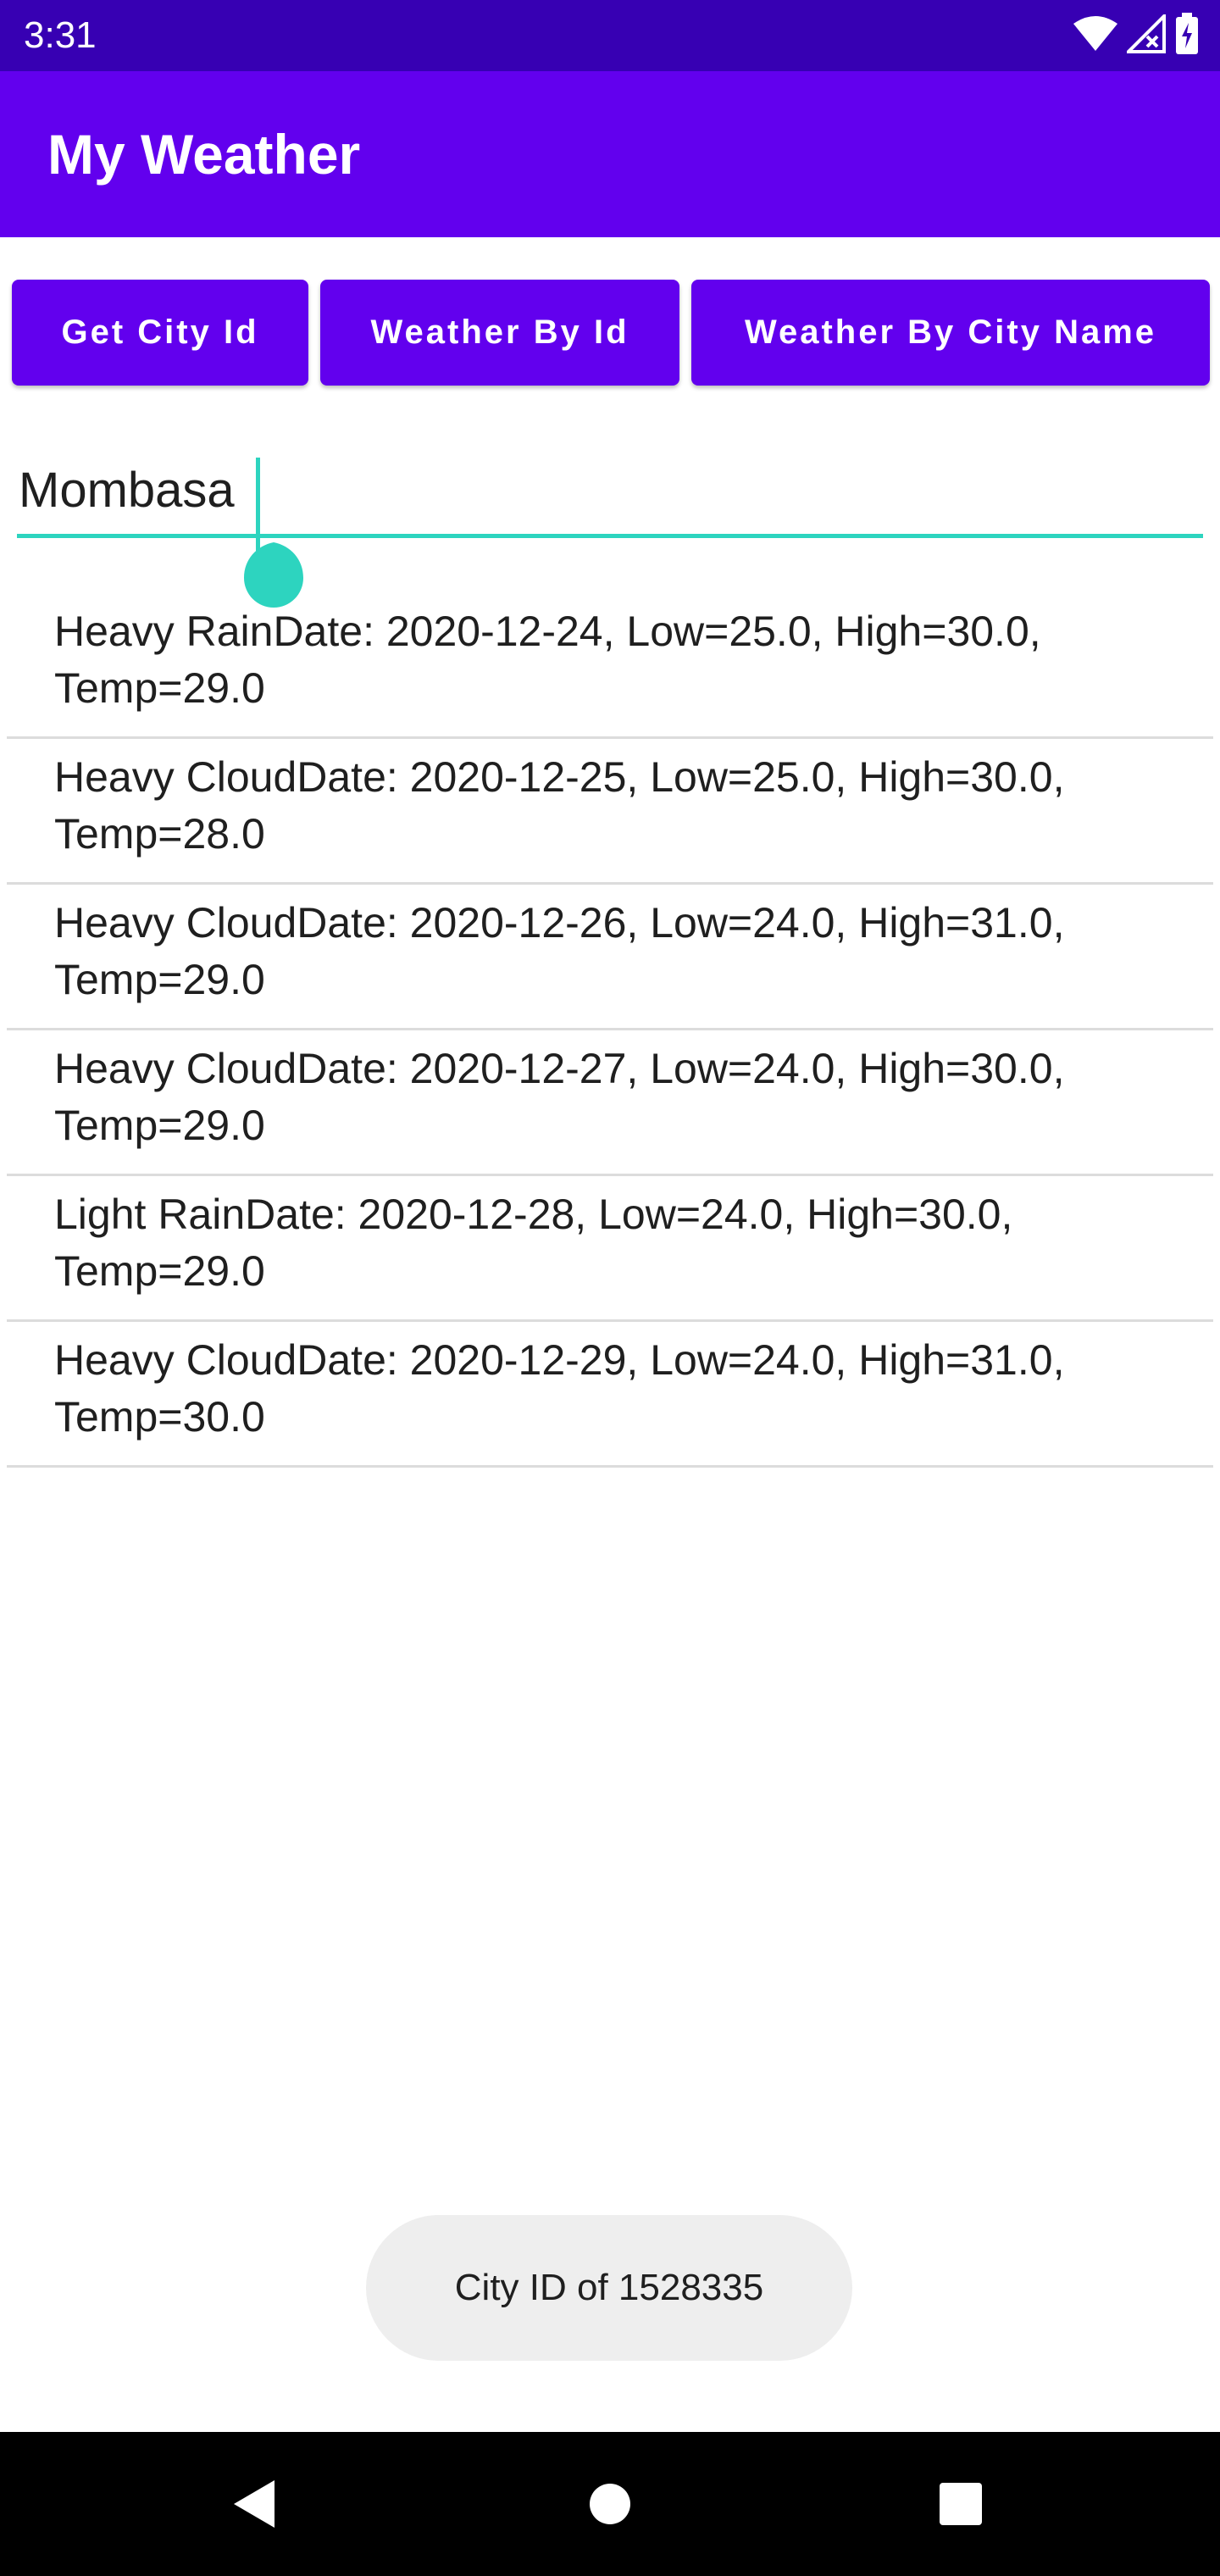 The image size is (1220, 2576). I want to click on status-icons, so click(1136, 35).